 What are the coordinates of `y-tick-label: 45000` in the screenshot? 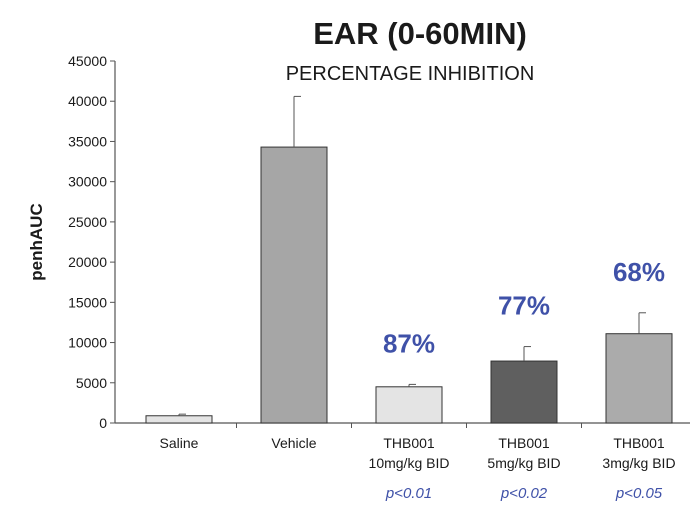 It's located at (87, 61).